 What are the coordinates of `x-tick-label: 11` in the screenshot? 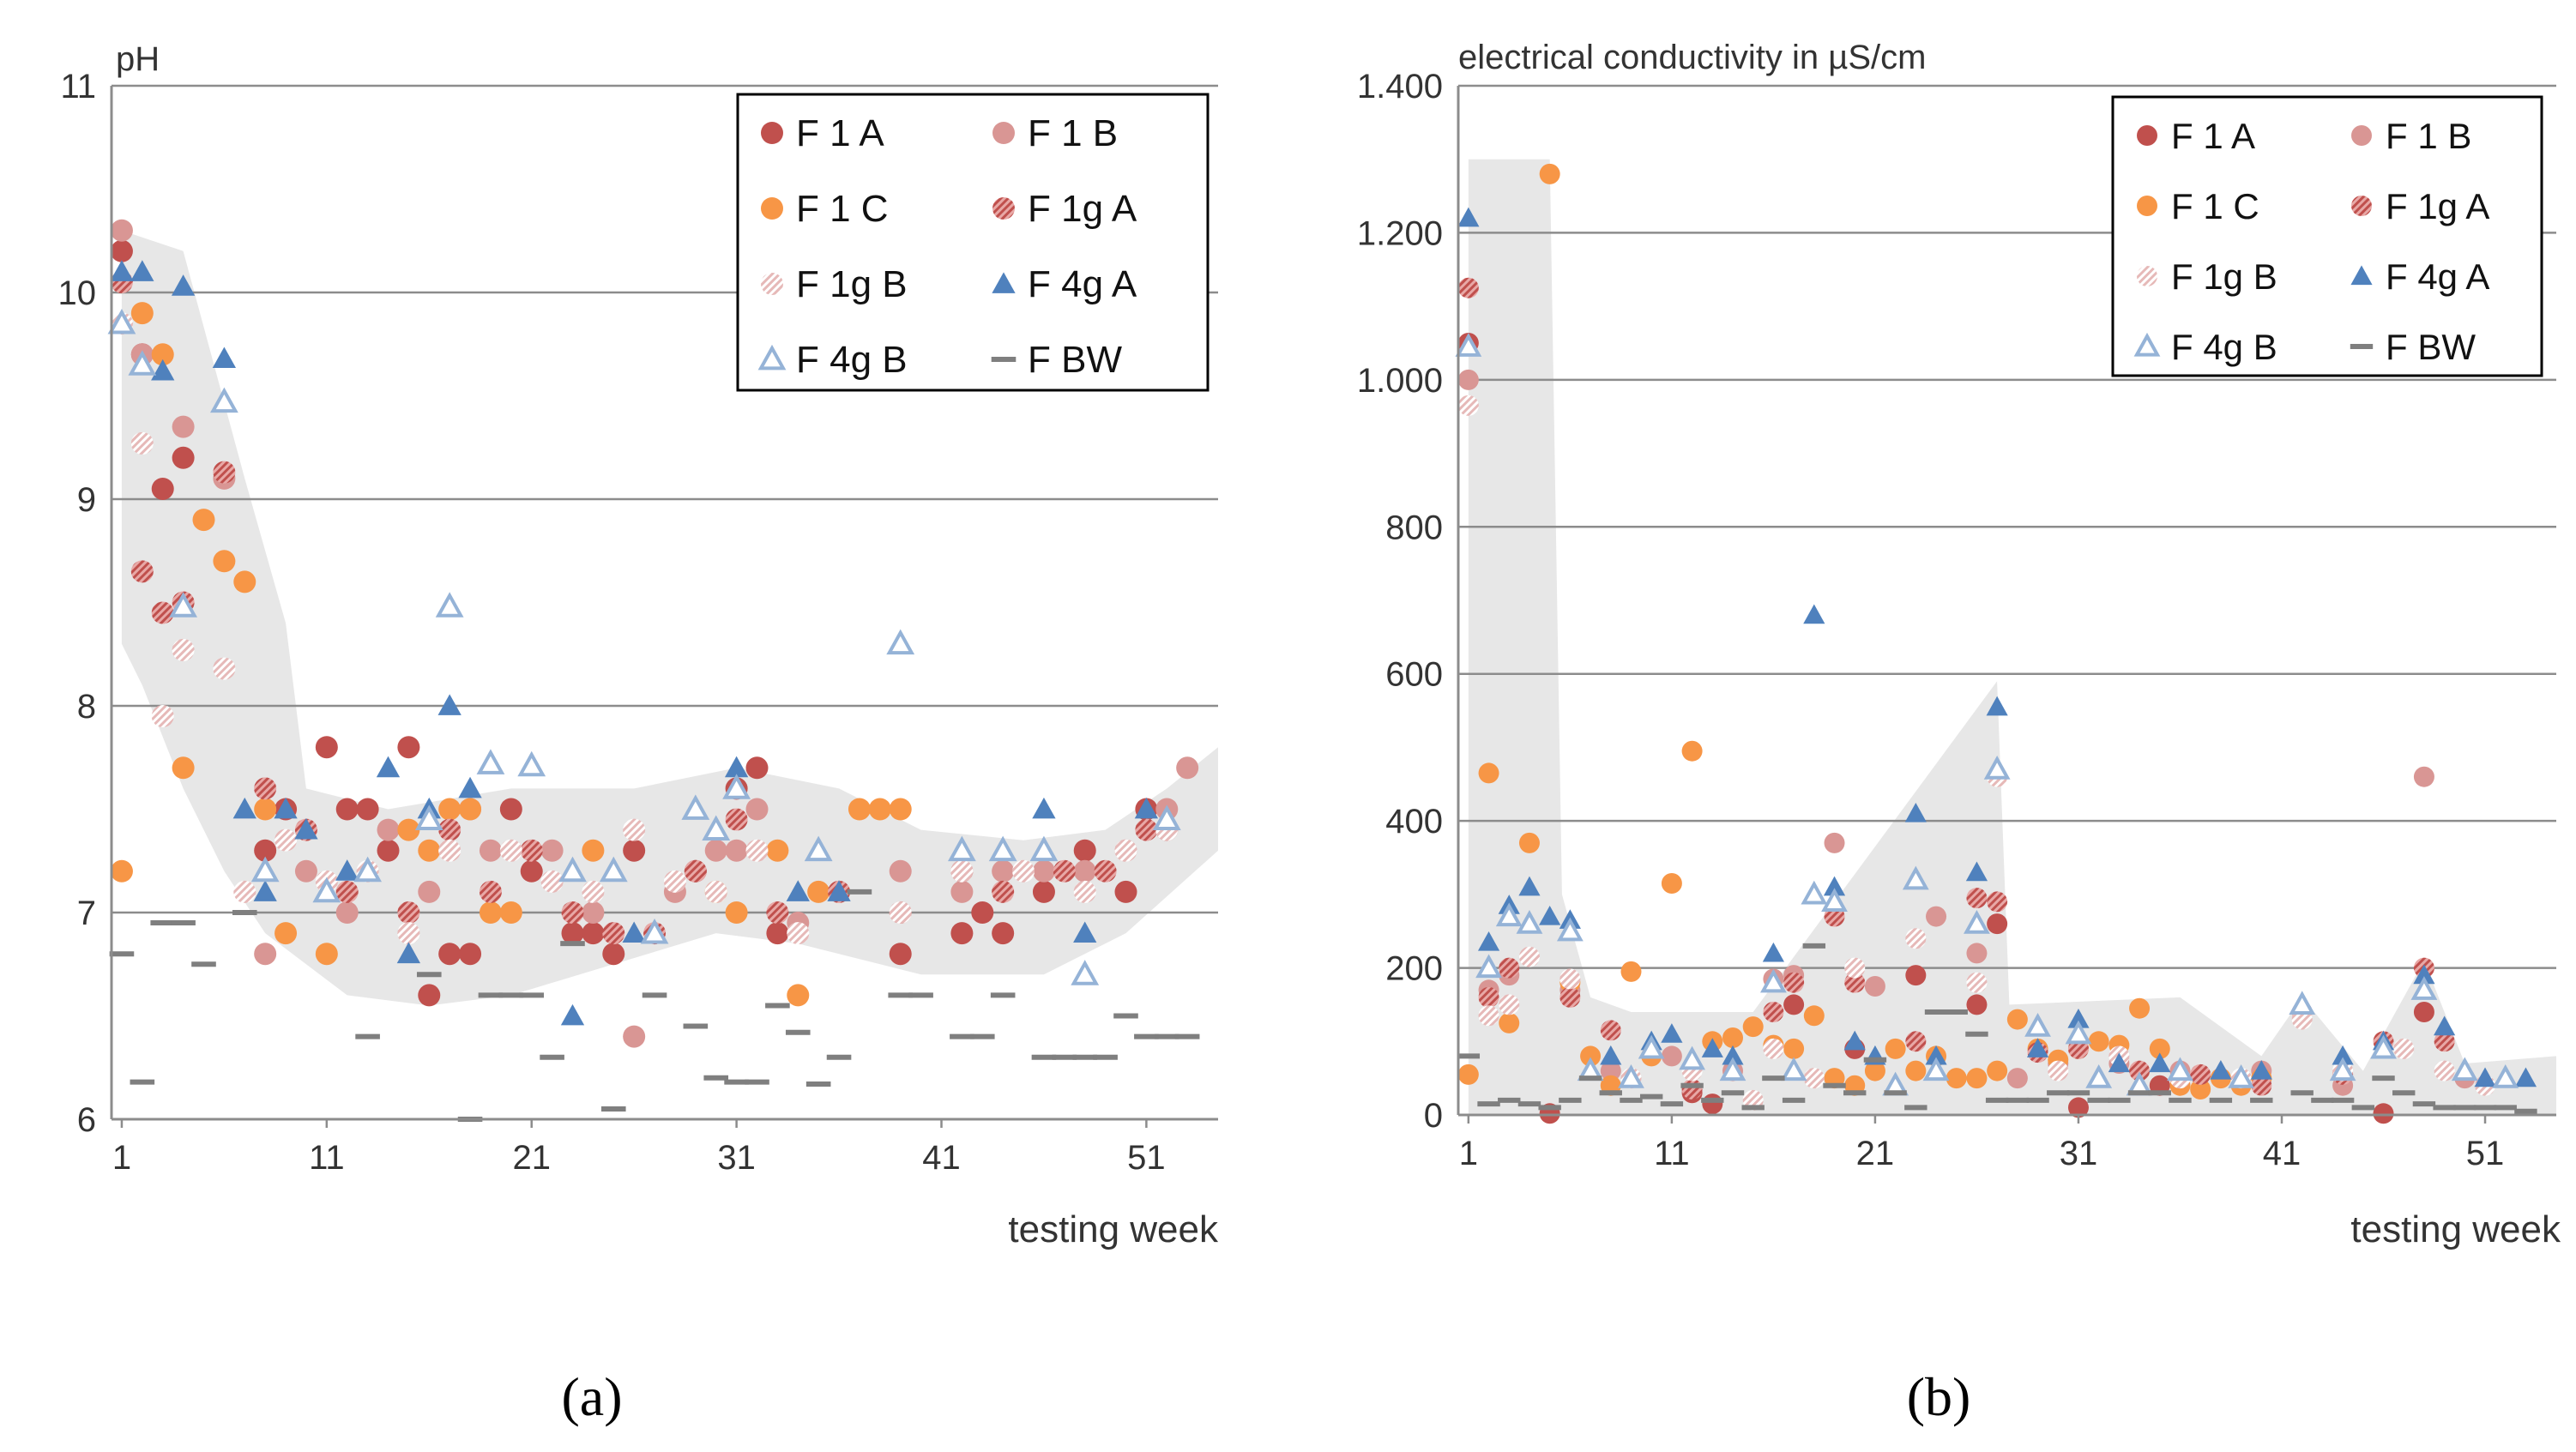 It's located at (1672, 1153).